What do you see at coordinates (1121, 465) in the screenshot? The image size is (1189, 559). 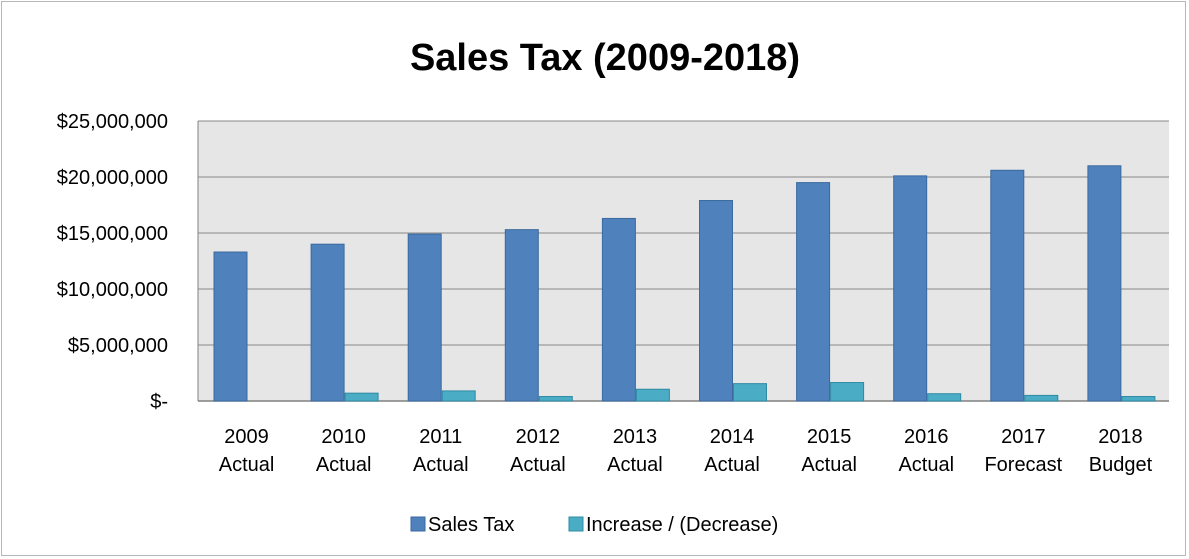 I see `x-category-label: Budget` at bounding box center [1121, 465].